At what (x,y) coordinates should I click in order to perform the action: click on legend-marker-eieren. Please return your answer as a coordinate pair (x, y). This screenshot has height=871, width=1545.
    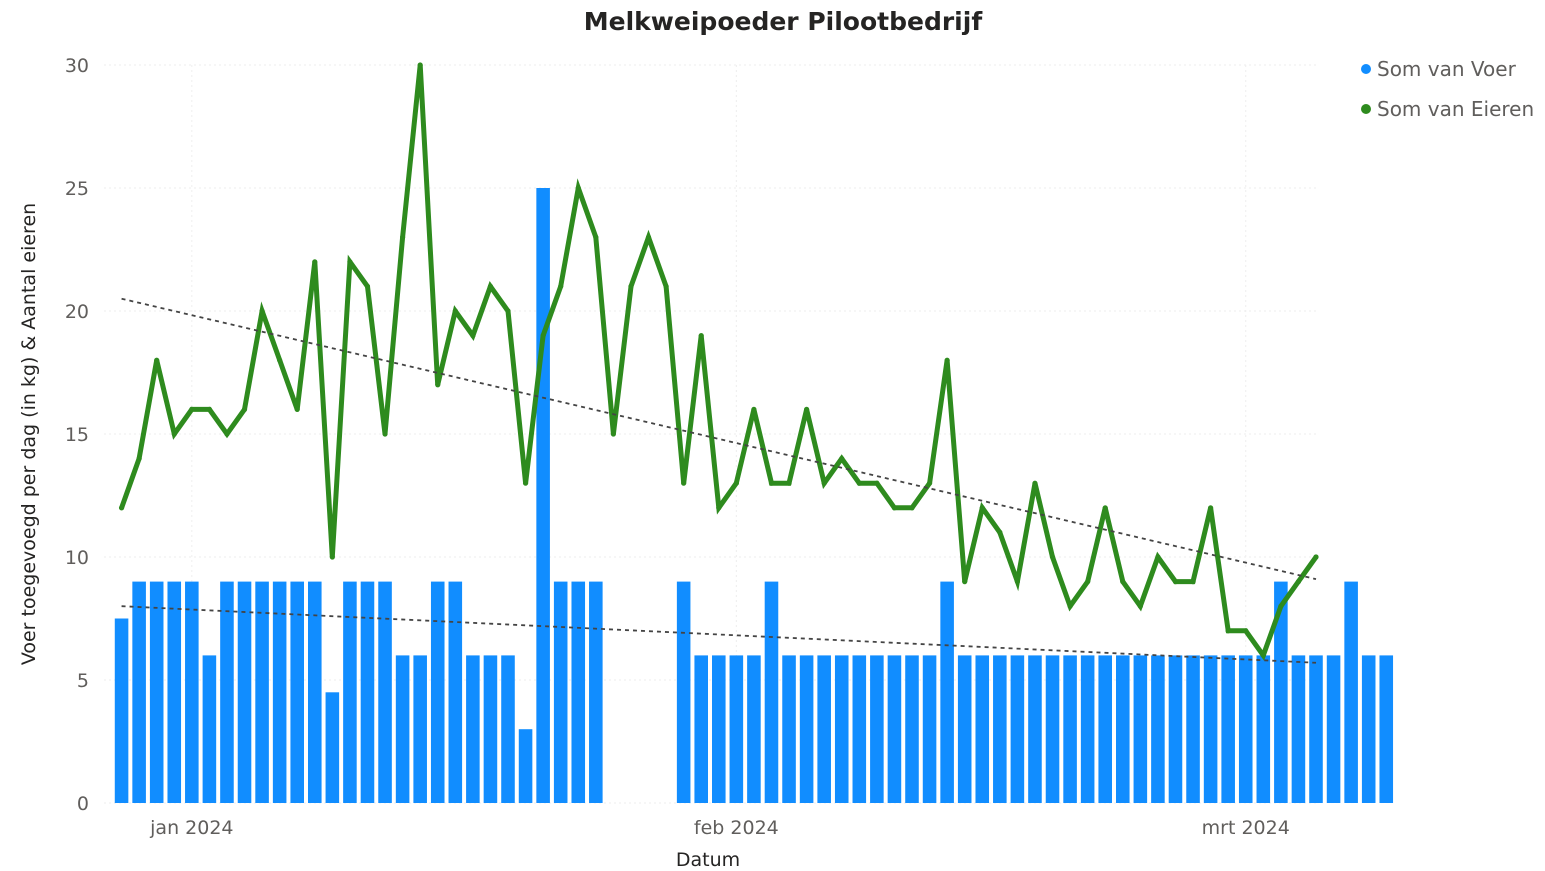
    Looking at the image, I should click on (1366, 109).